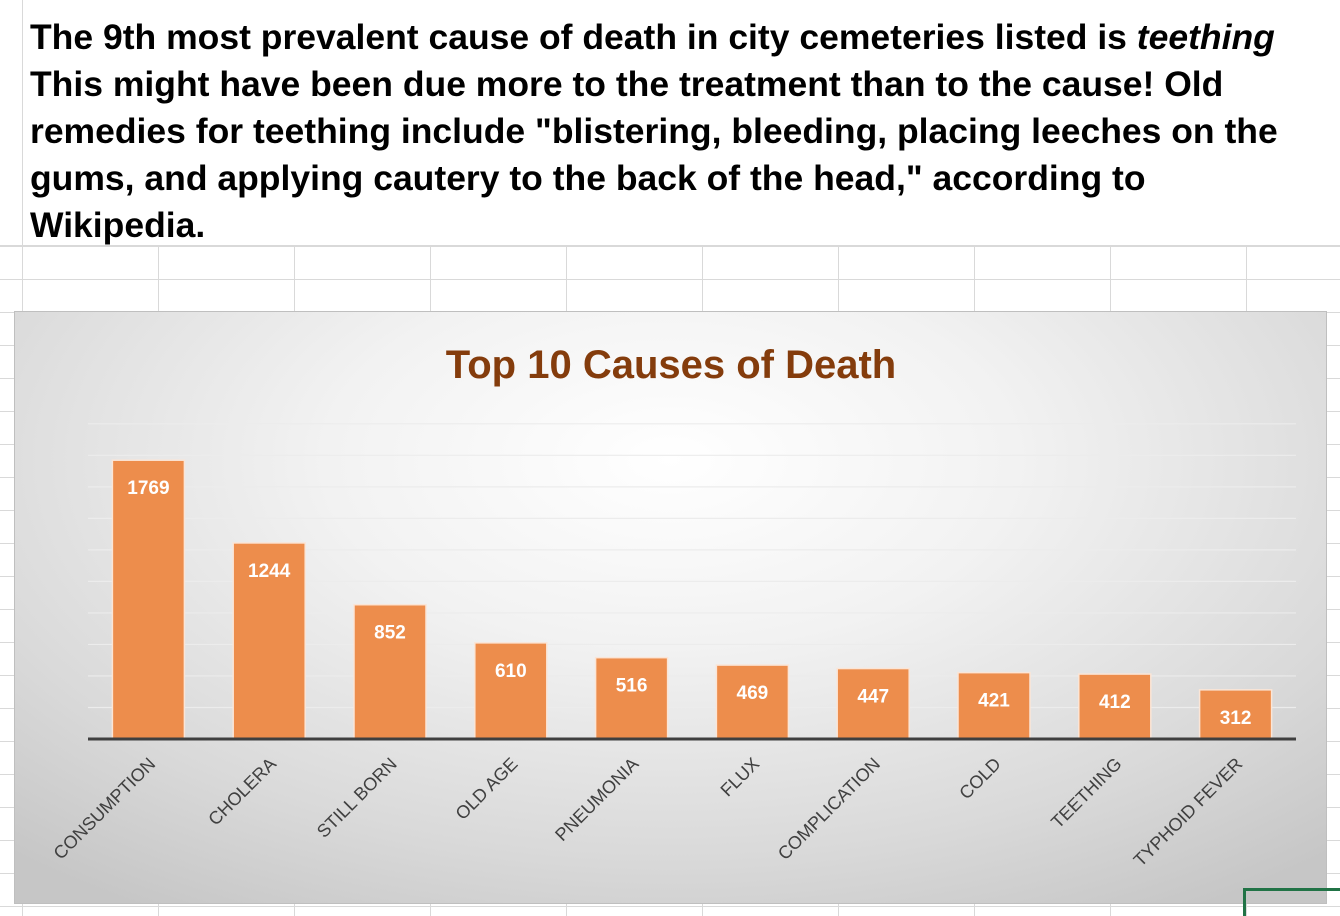 This screenshot has width=1340, height=916. What do you see at coordinates (390, 671) in the screenshot?
I see `bar-still-born` at bounding box center [390, 671].